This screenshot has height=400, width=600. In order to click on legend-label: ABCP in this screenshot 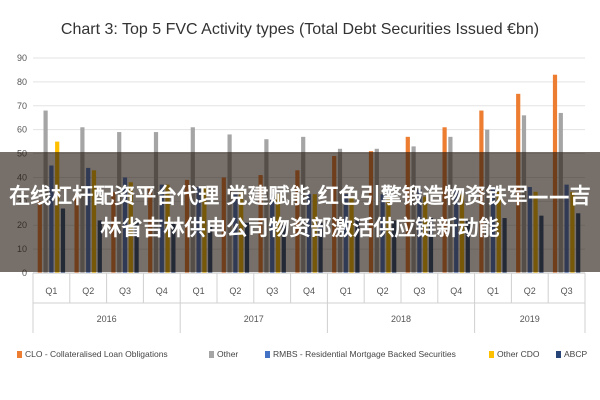, I will do `click(575, 354)`.